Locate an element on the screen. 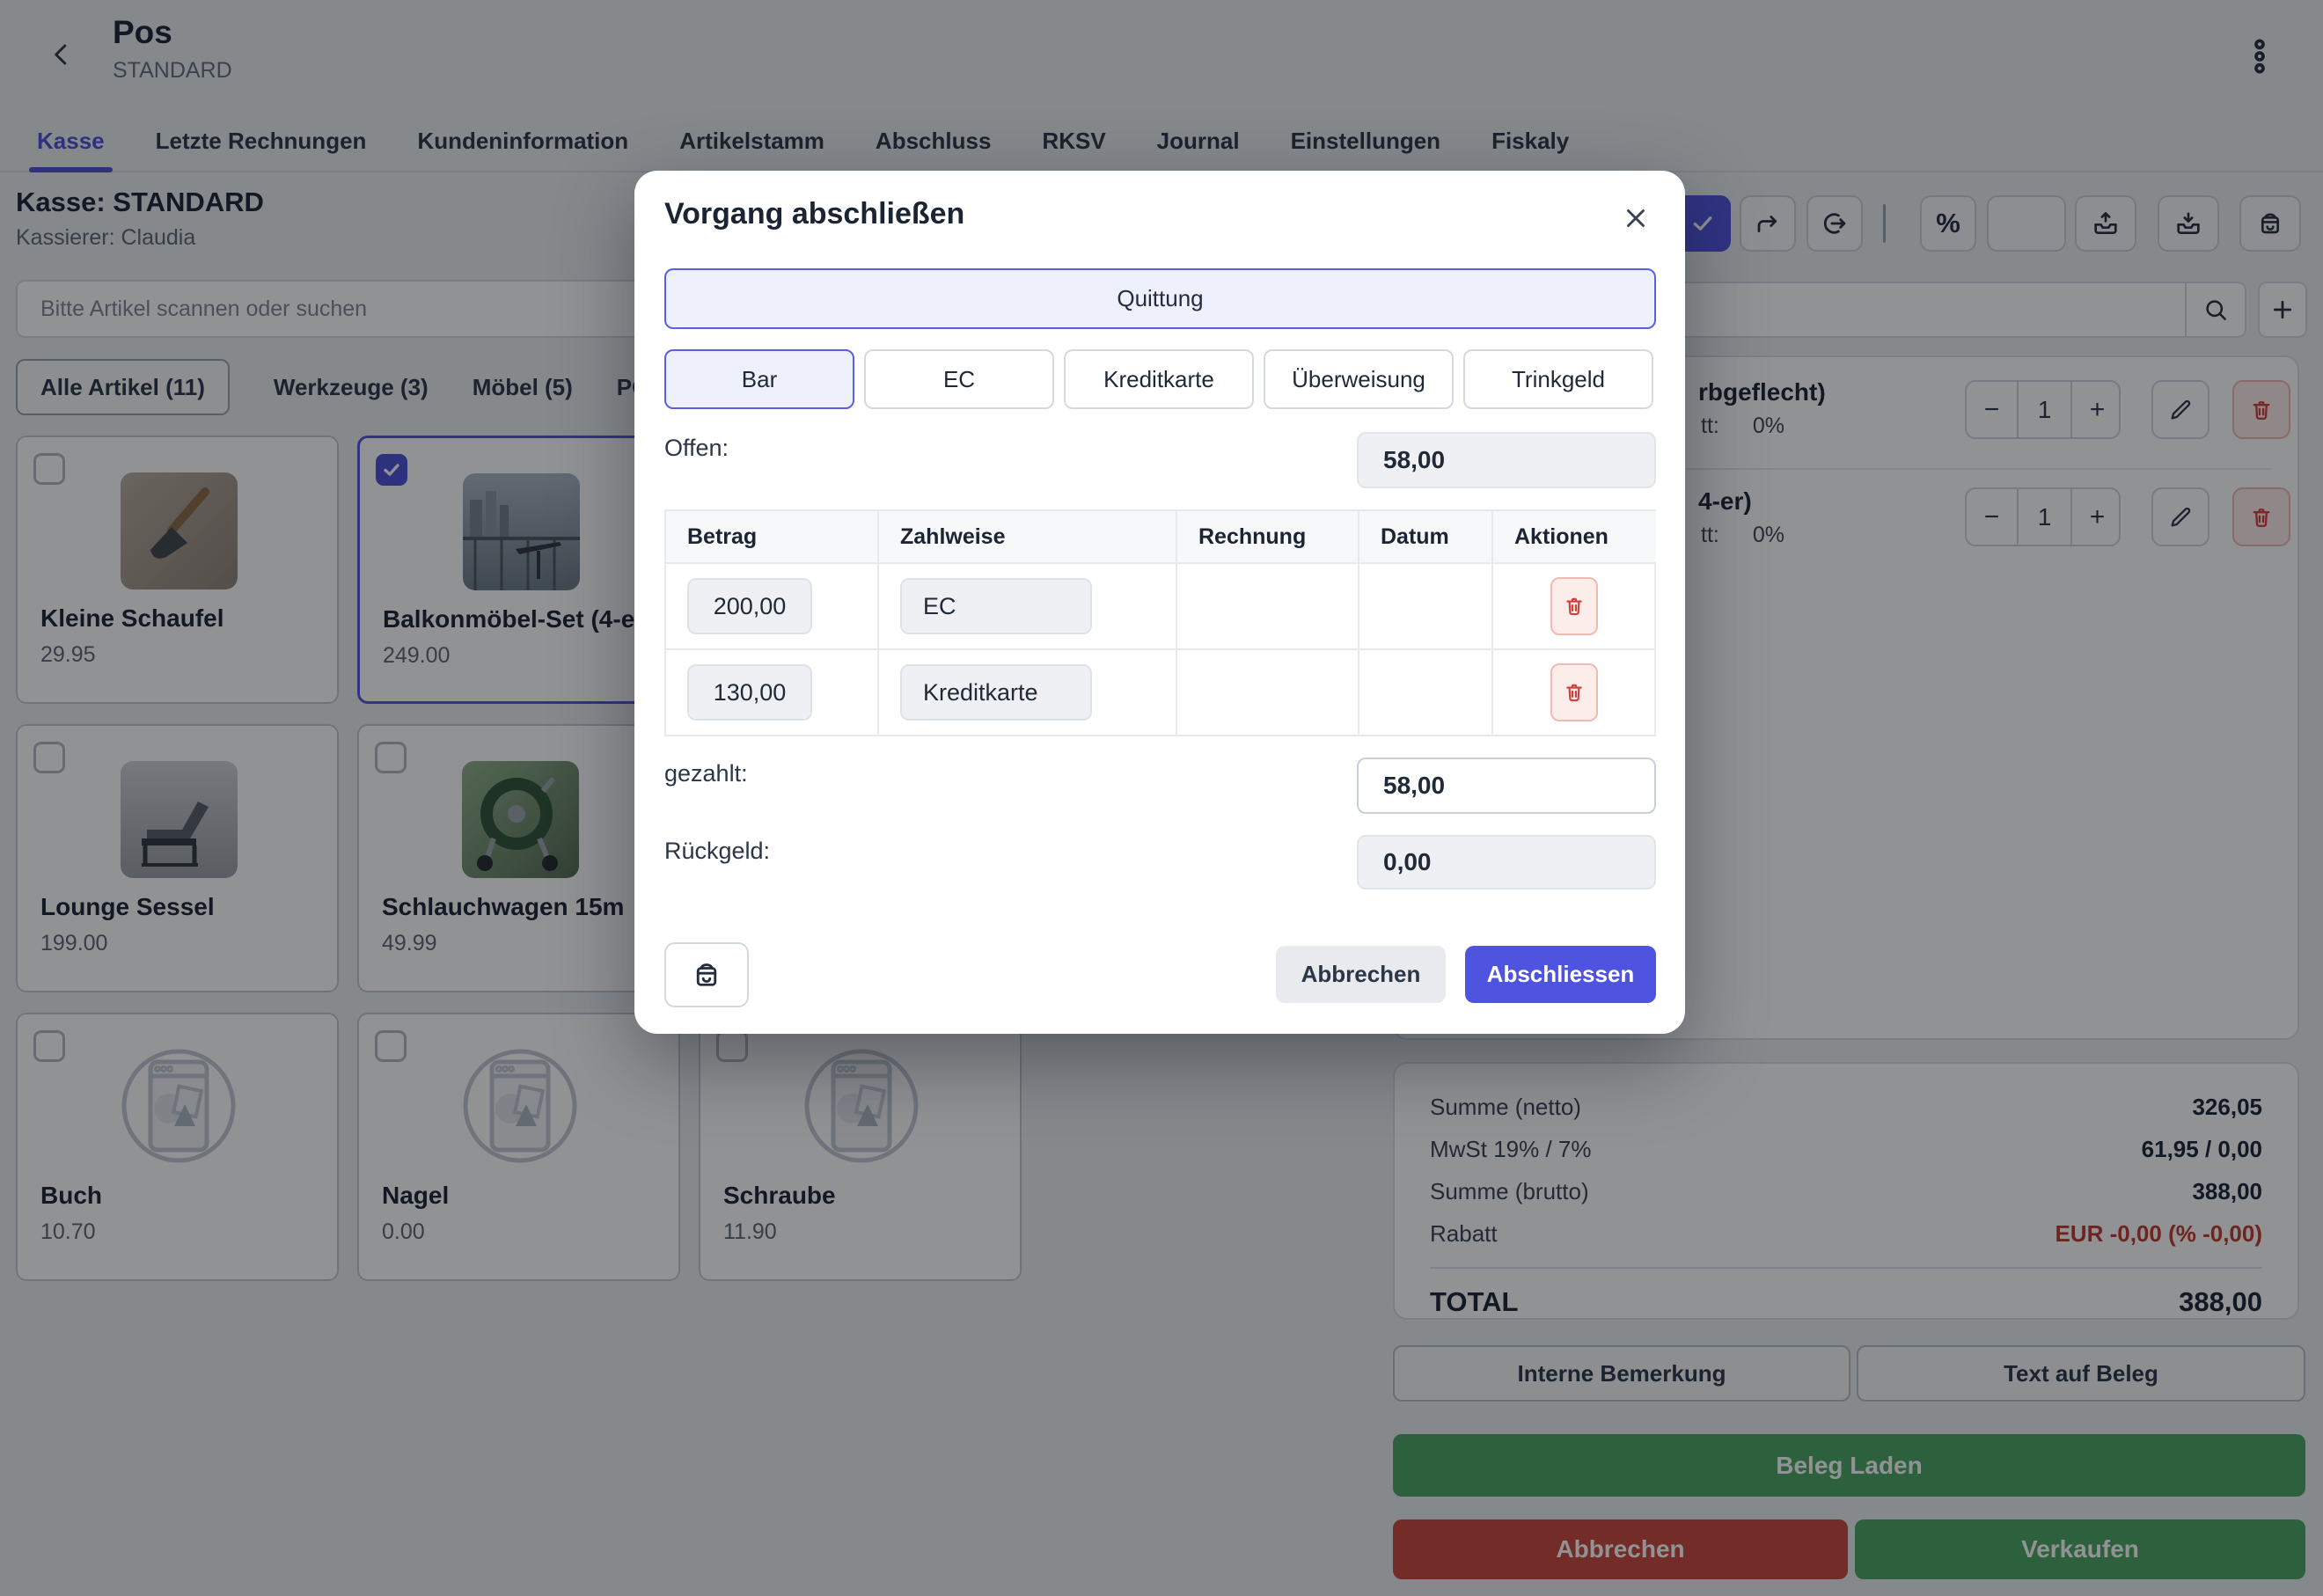 The height and width of the screenshot is (1596, 2323). add-customer-button is located at coordinates (2282, 310).